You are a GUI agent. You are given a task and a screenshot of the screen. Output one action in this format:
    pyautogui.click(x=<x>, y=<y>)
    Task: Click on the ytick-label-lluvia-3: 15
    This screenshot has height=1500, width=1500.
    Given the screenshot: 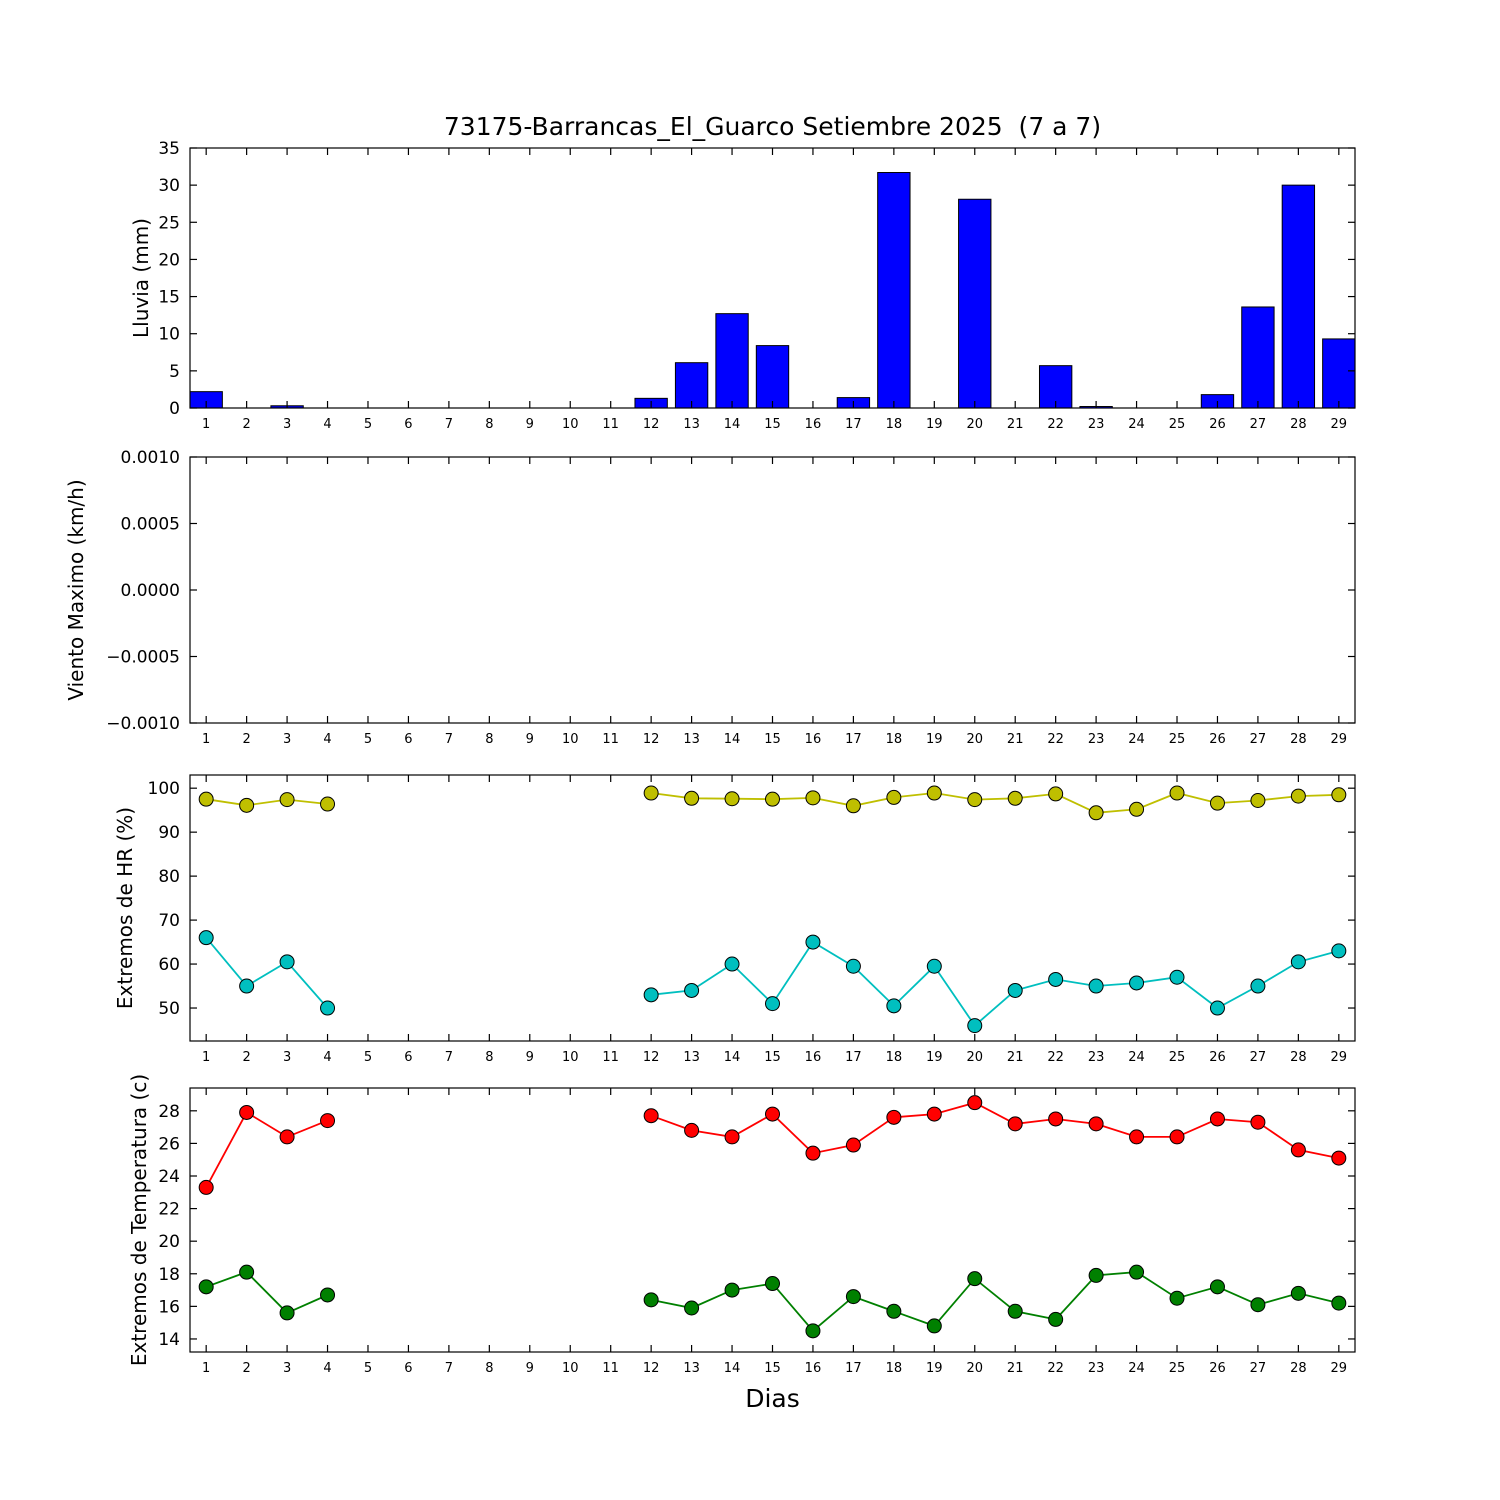 What is the action you would take?
    pyautogui.click(x=169, y=298)
    